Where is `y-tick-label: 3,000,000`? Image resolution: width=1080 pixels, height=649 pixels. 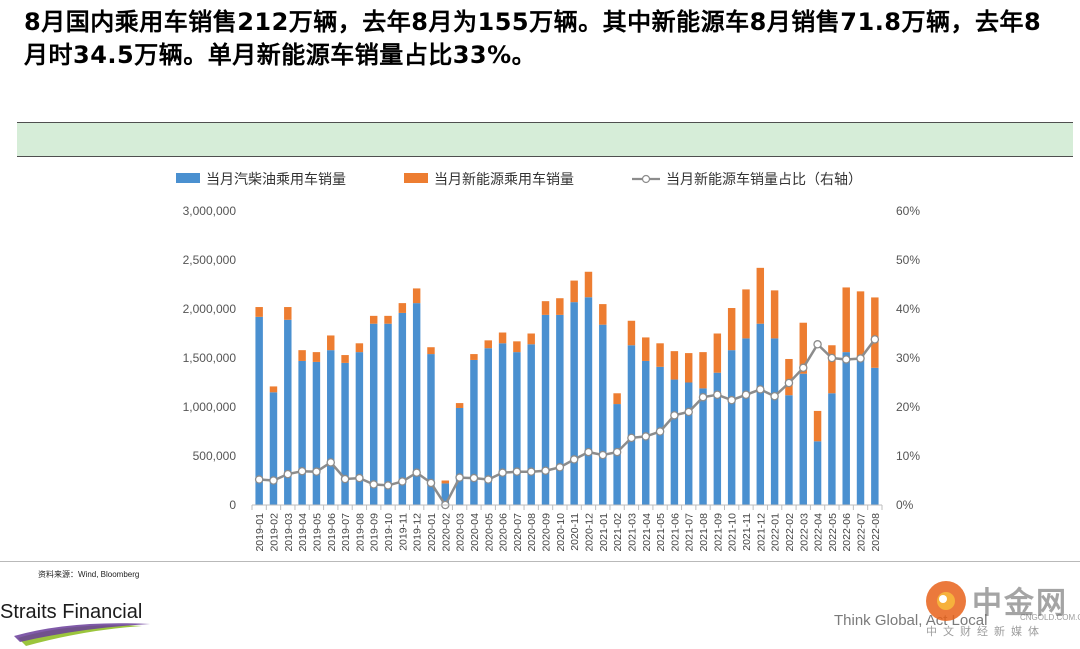
y-tick-label: 3,000,000 is located at coordinates (210, 211).